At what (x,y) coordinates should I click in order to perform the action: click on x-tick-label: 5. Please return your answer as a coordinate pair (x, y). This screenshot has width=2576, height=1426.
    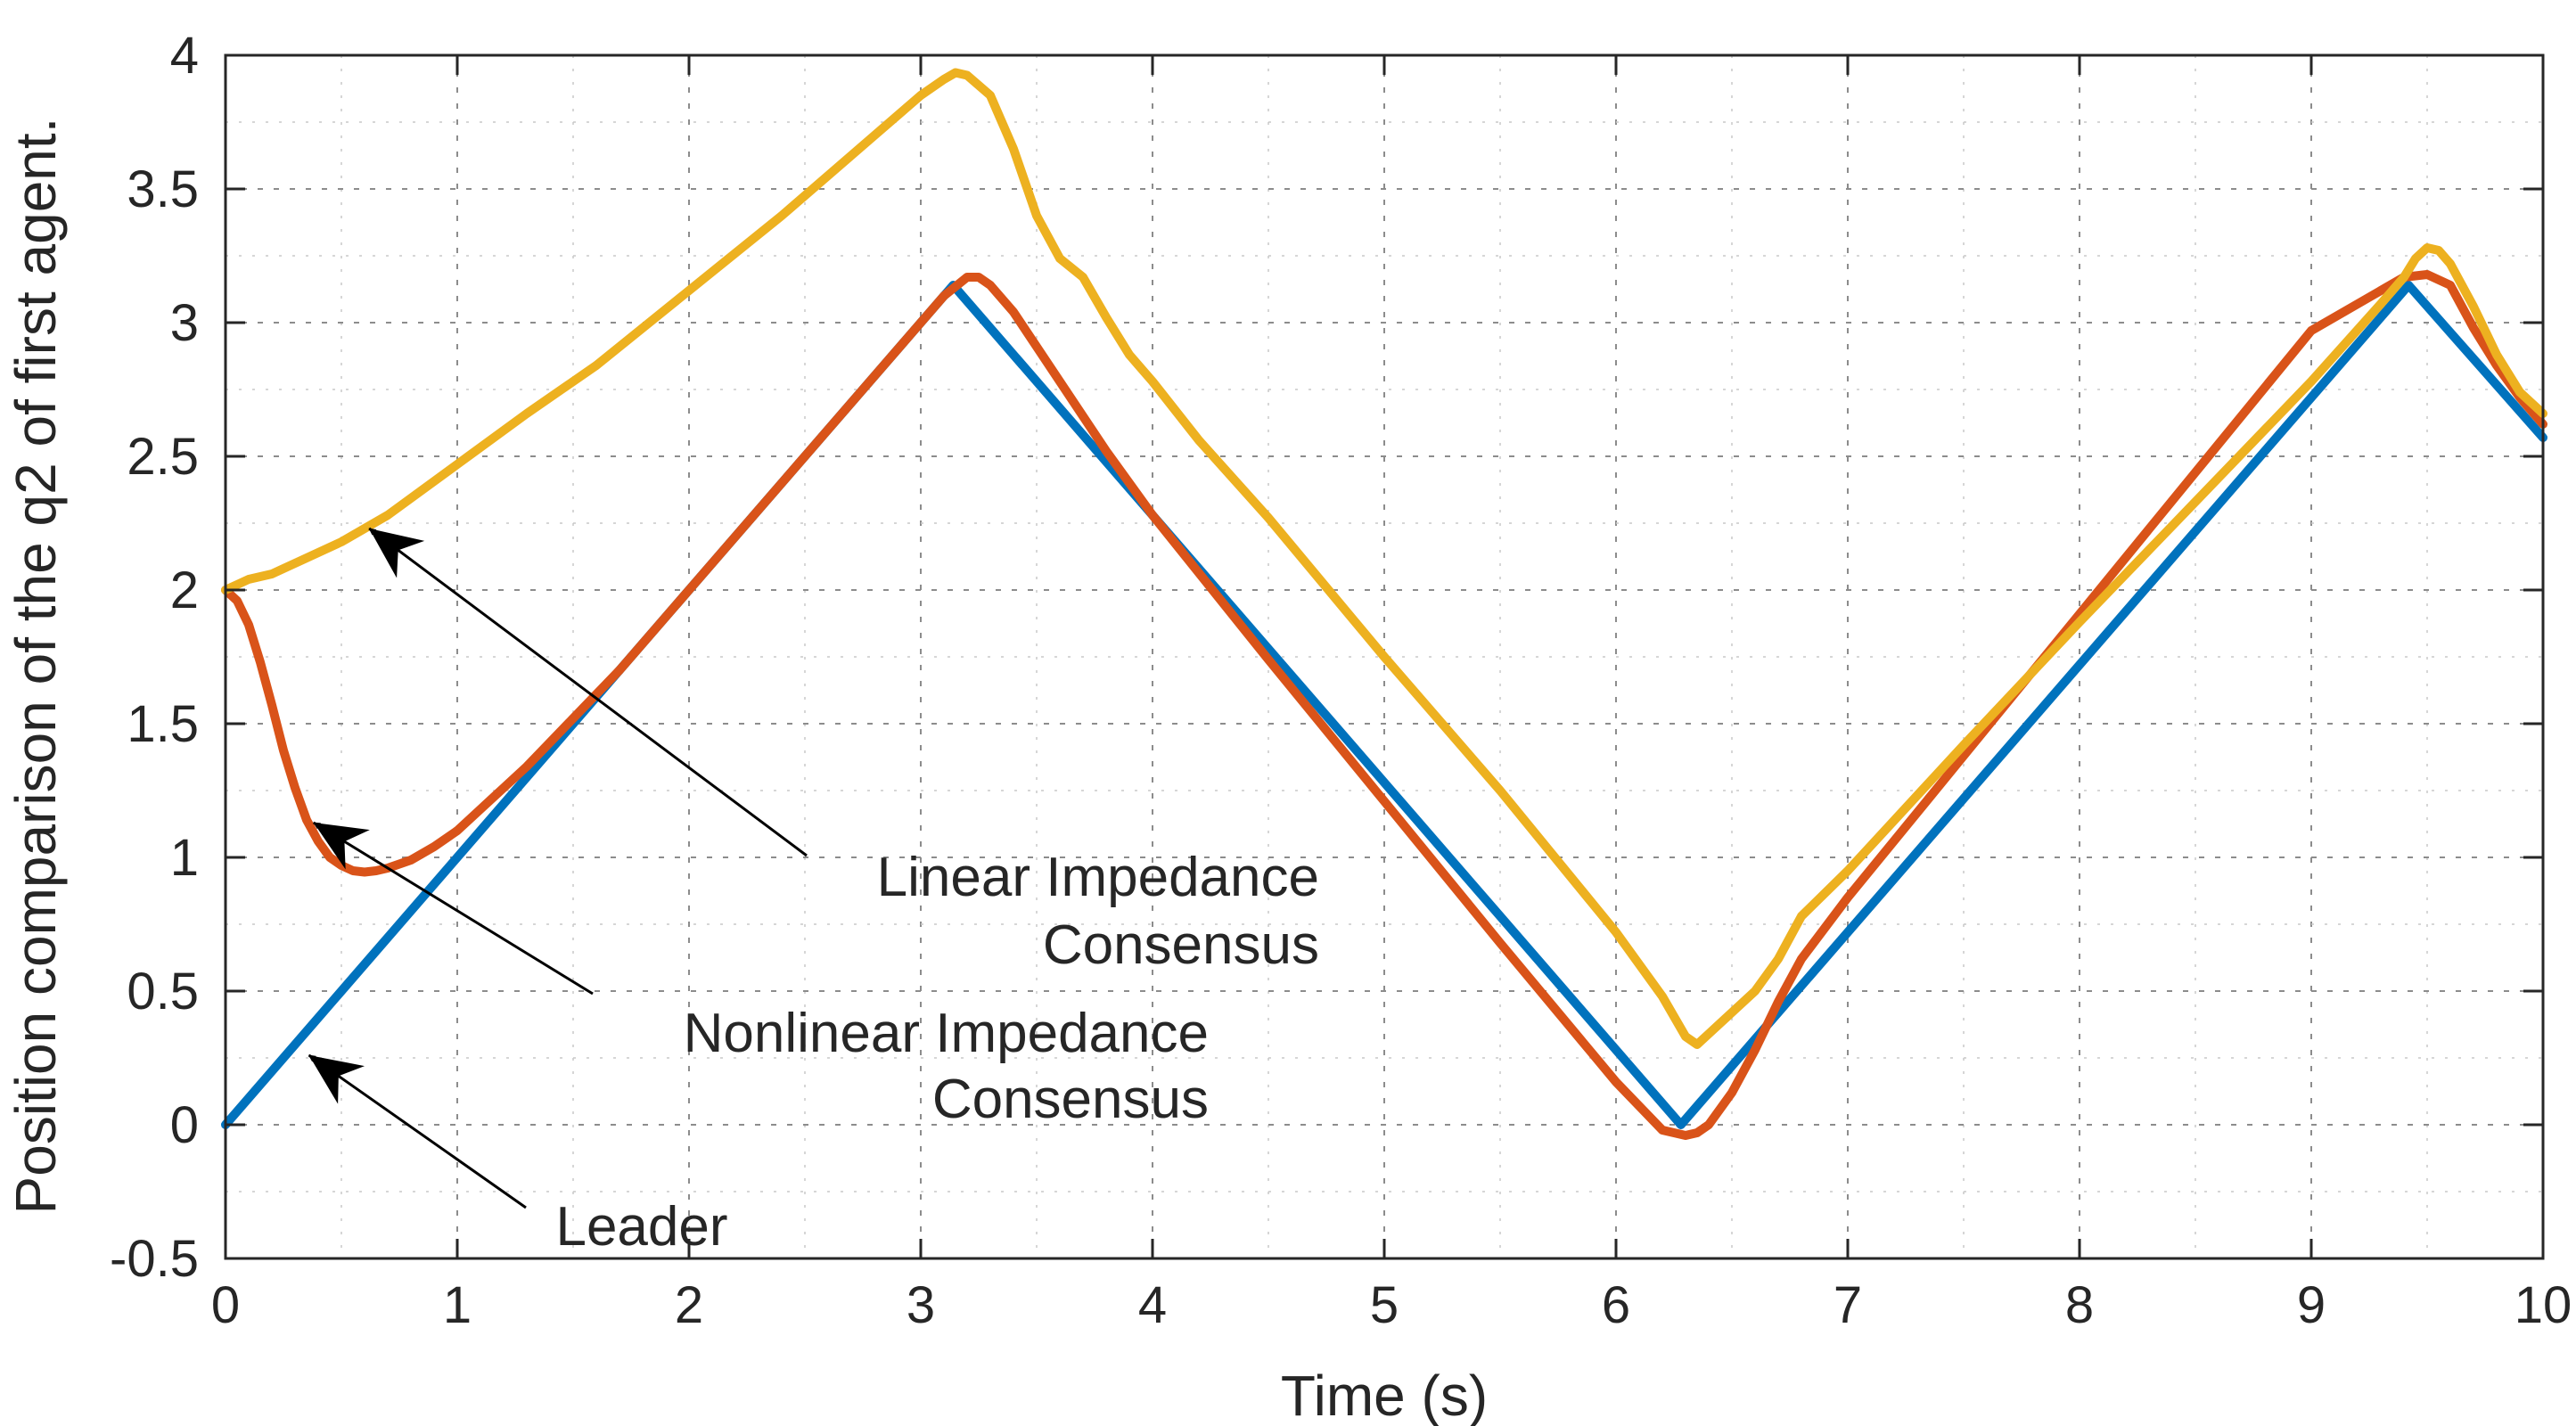
    Looking at the image, I should click on (1384, 1305).